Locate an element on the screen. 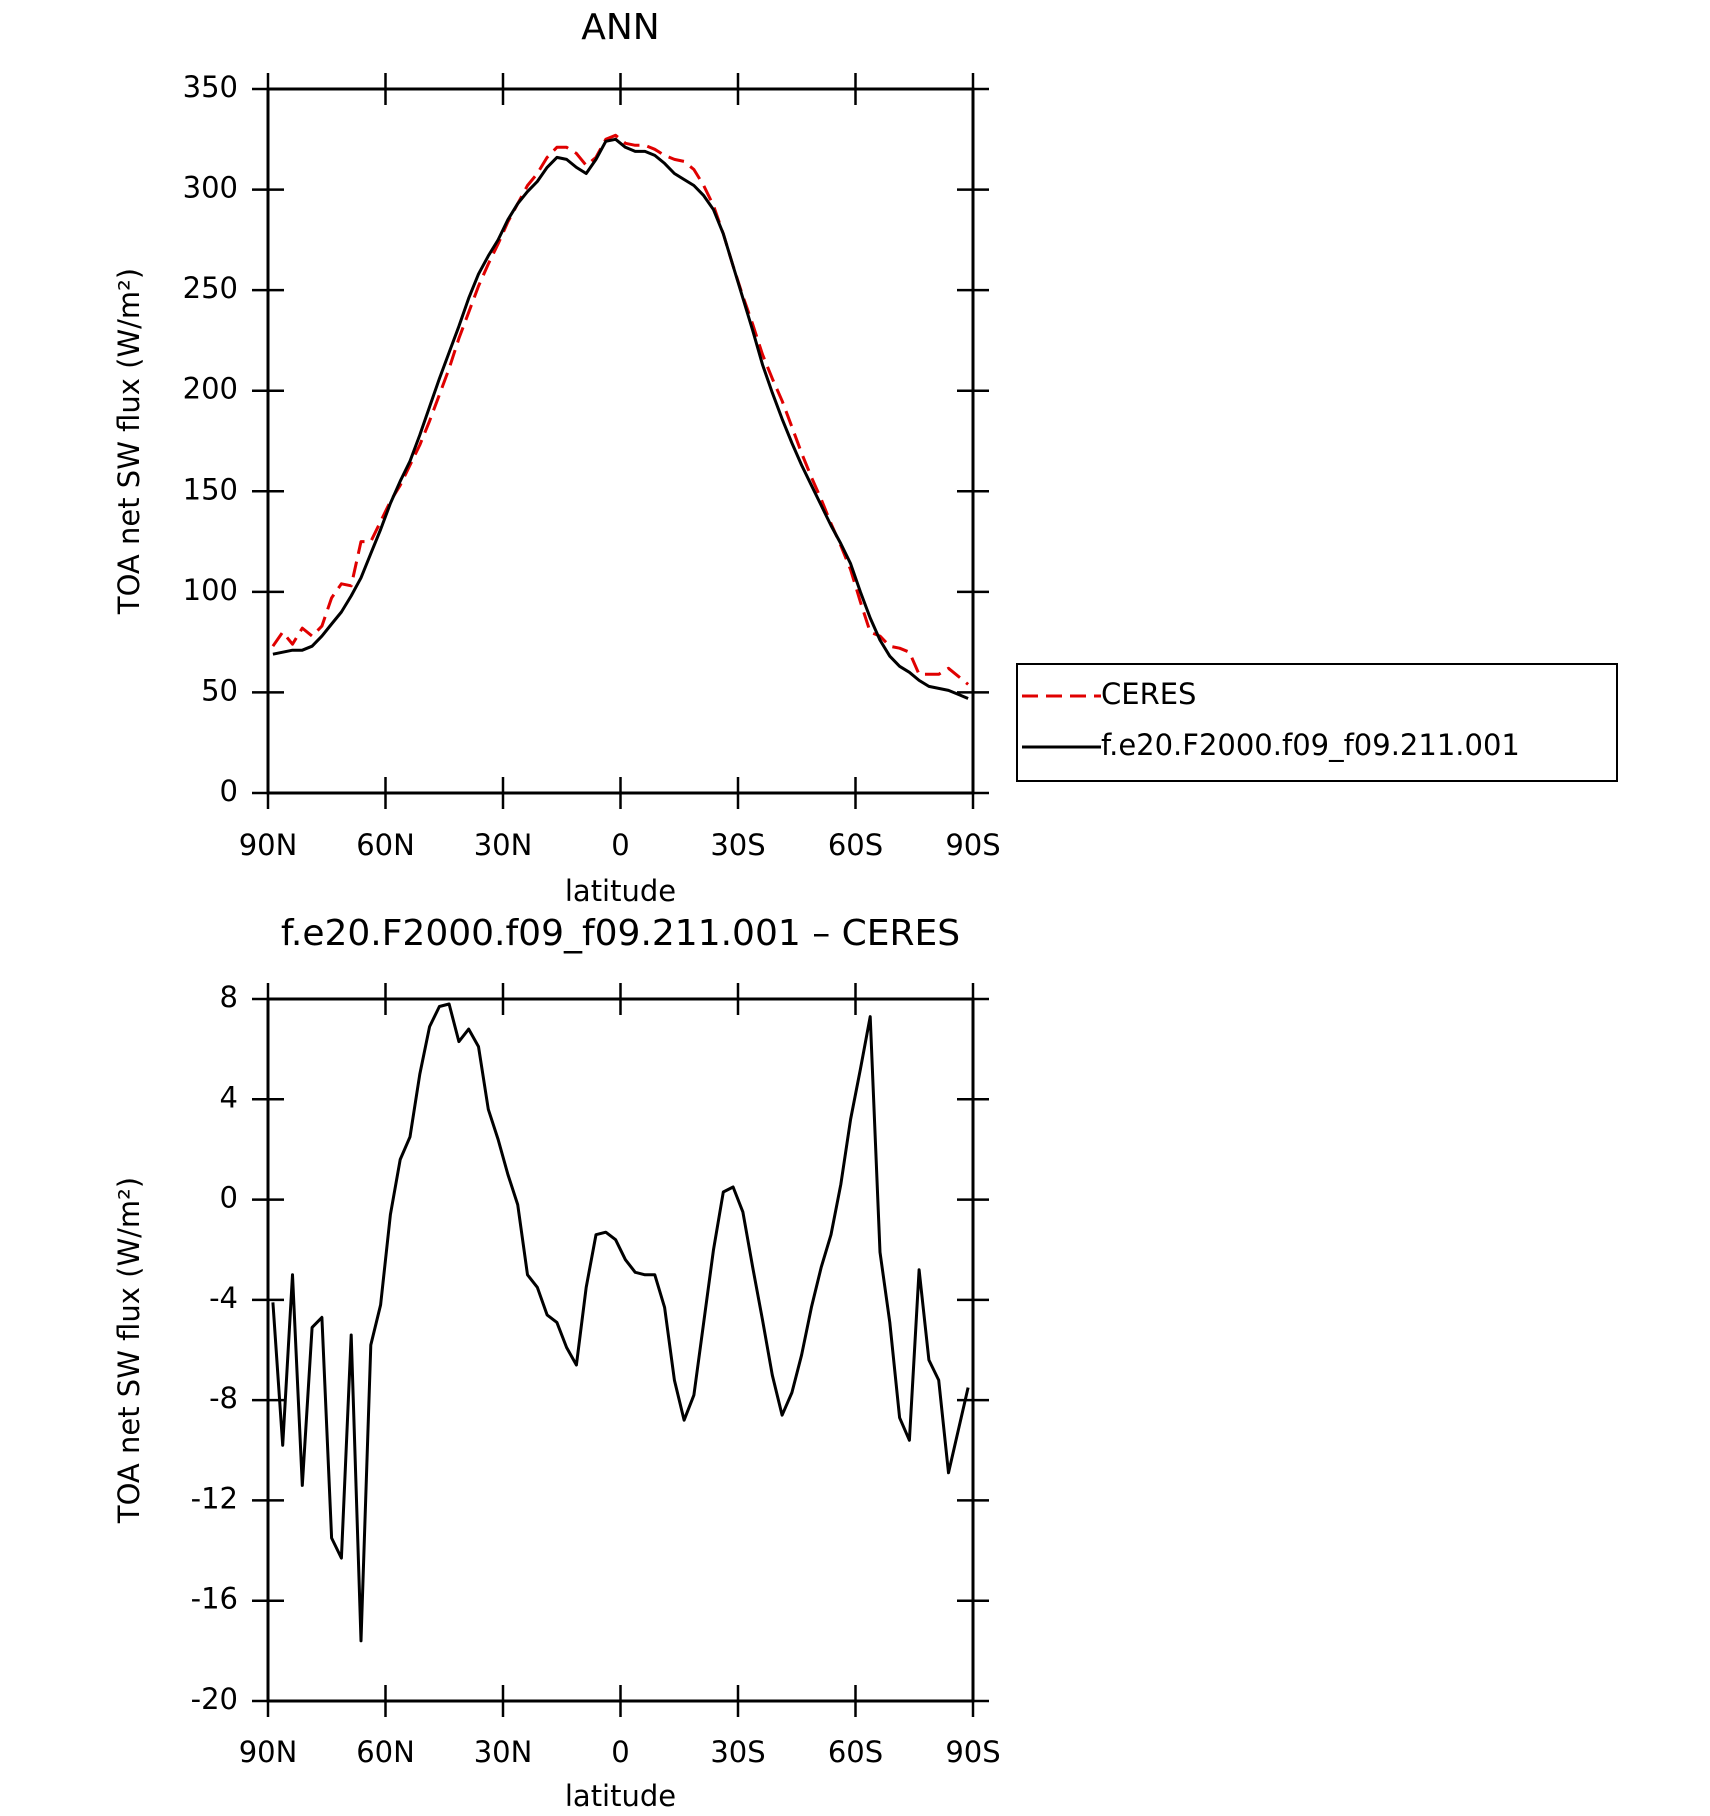 The height and width of the screenshot is (1816, 1710). y-tick-label: 4 is located at coordinates (229, 1097).